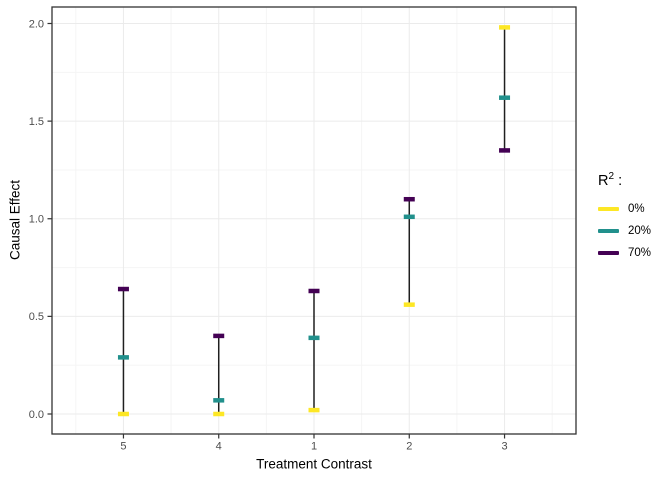 This screenshot has width=672, height=480. Describe the element at coordinates (15, 220) in the screenshot. I see `y-axis-title: Causal Effect` at that location.